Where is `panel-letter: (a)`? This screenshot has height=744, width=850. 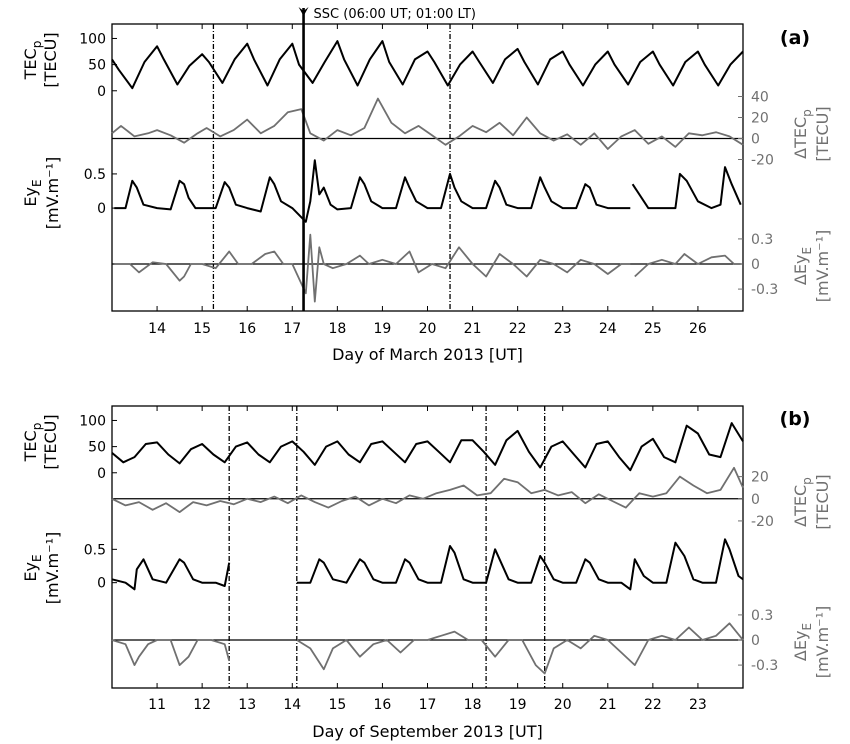 panel-letter: (a) is located at coordinates (795, 38).